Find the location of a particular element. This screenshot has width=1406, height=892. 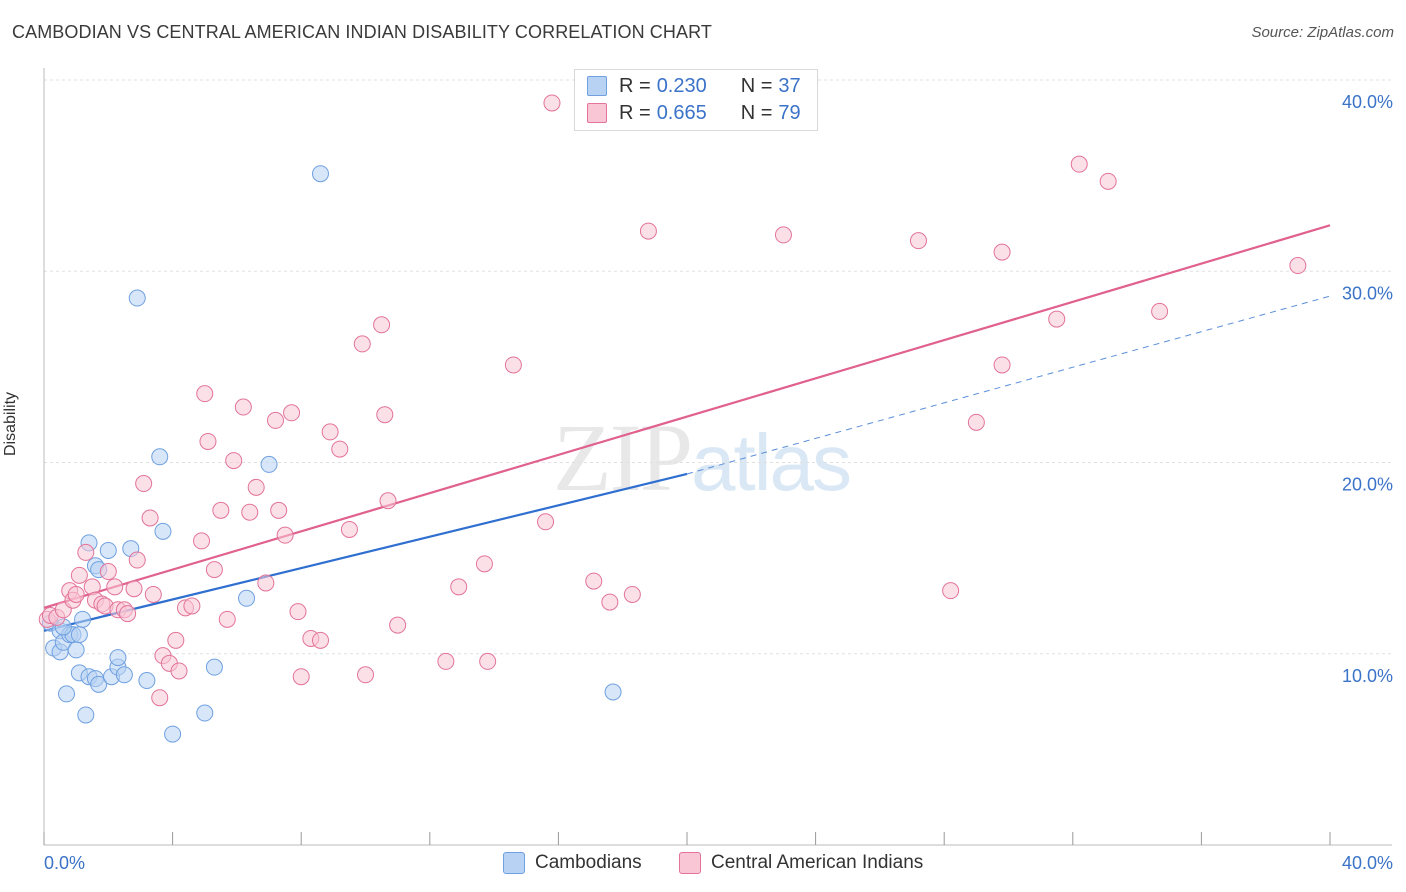

legend-item-cambodians: Cambodians is located at coordinates (572, 863).